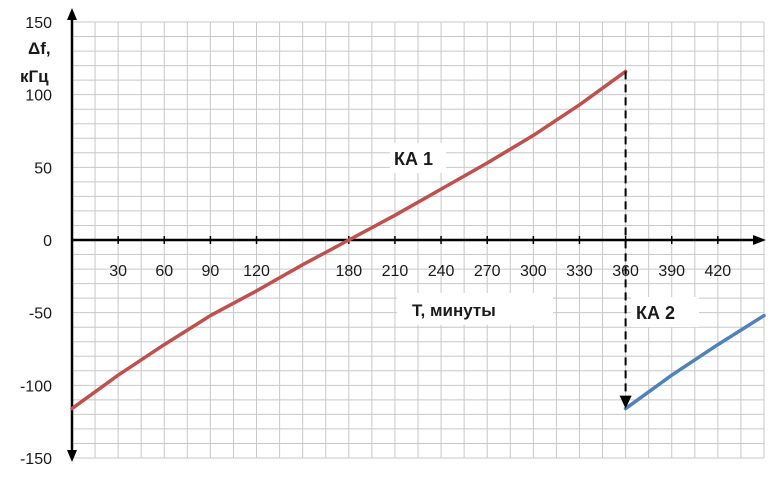  I want to click on x-axis-title-background, so click(475, 309).